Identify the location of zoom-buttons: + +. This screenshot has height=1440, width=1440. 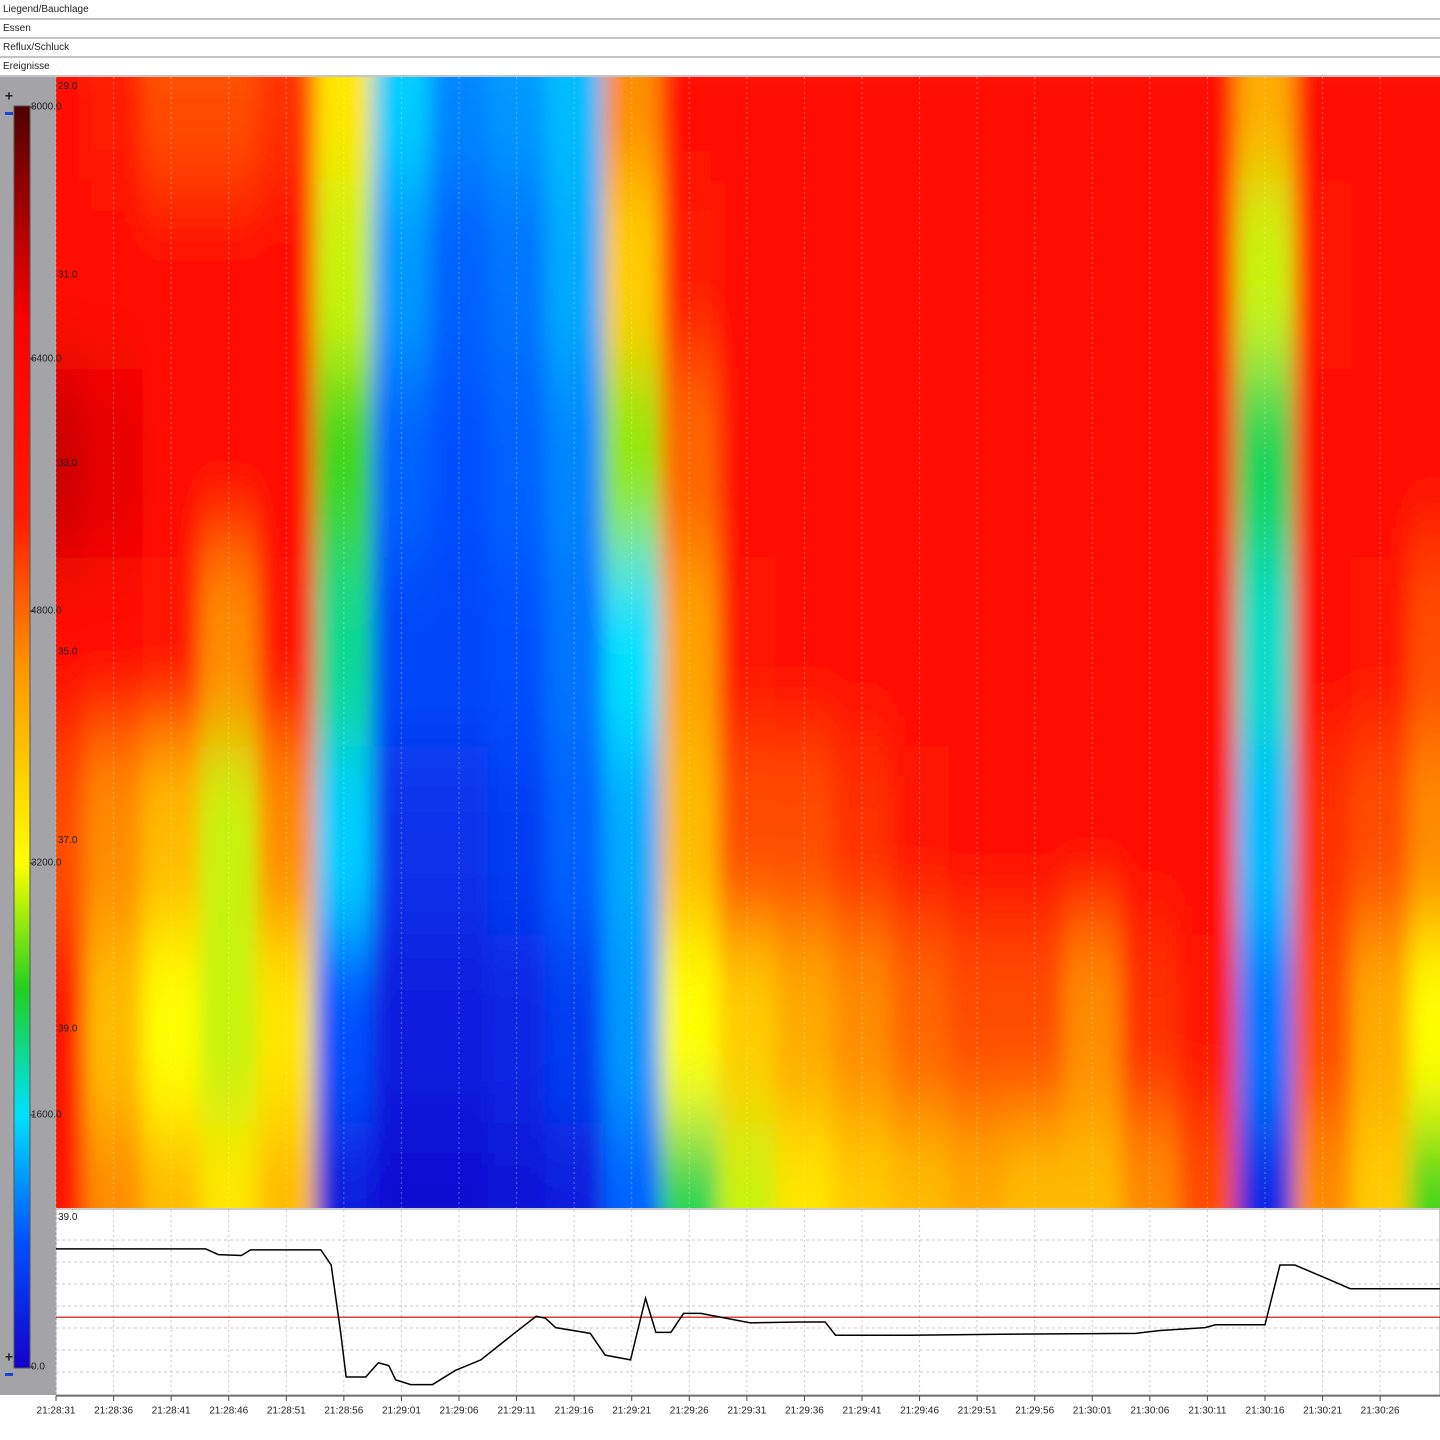
(9, 732).